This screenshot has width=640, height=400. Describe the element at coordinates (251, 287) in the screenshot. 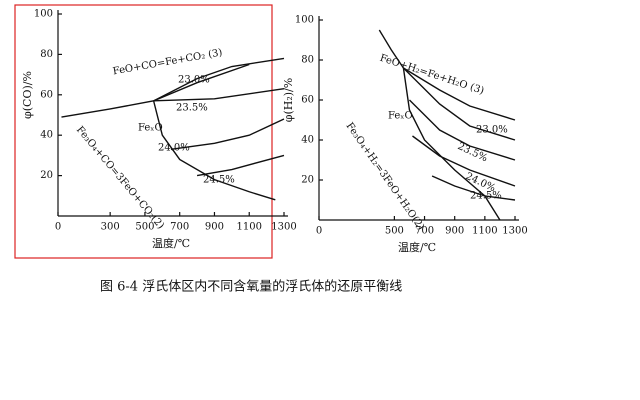

I see `caption: 图 6-4 浮氏体区内不同含氧量的浮氏体的还原平衡线` at that location.